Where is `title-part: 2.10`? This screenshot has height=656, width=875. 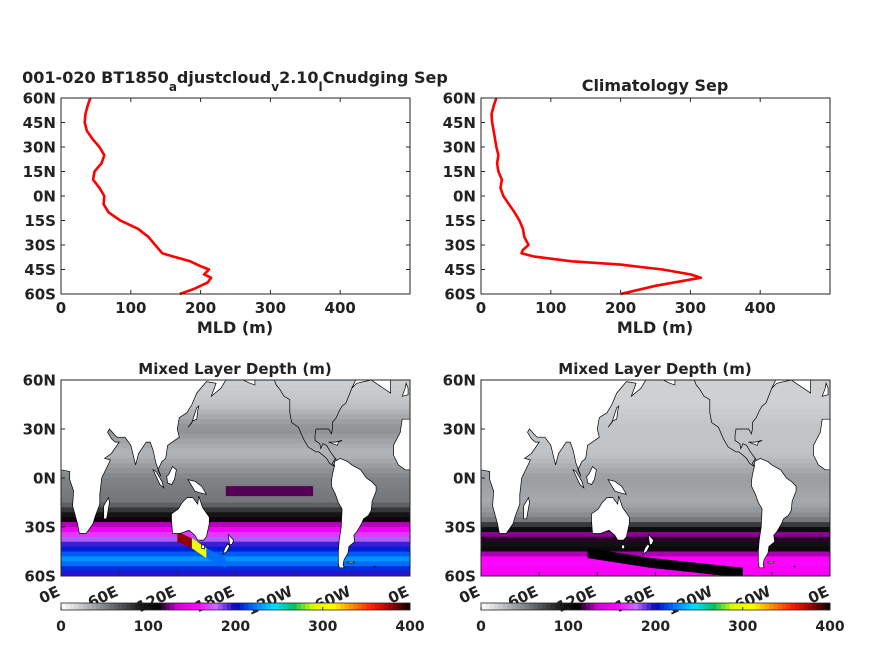
title-part: 2.10 is located at coordinates (298, 77).